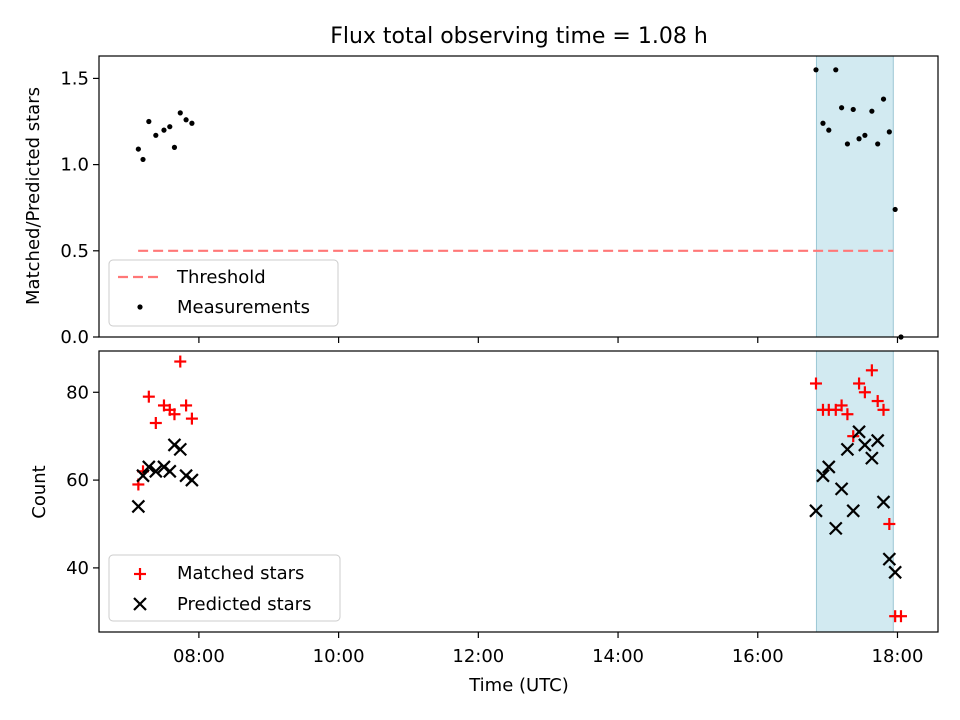  Describe the element at coordinates (854, 491) in the screenshot. I see `shaded-region-bottom` at that location.